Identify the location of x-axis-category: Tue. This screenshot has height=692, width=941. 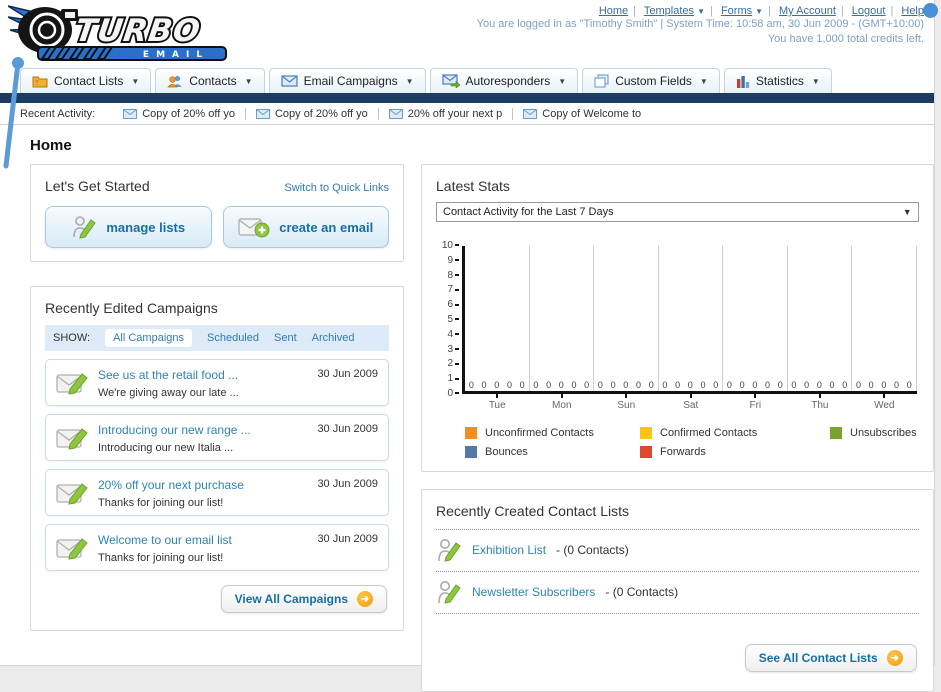
(497, 402).